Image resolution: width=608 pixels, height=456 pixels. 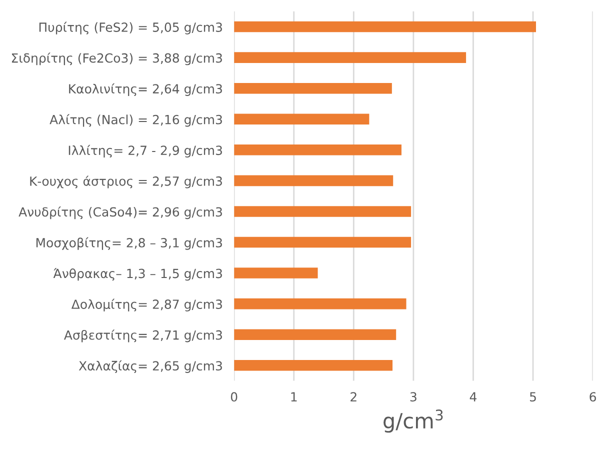 What do you see at coordinates (130, 28) in the screenshot?
I see `y-tick-label: Πυρίτης (FeS2) = 5,05 g/cm3` at bounding box center [130, 28].